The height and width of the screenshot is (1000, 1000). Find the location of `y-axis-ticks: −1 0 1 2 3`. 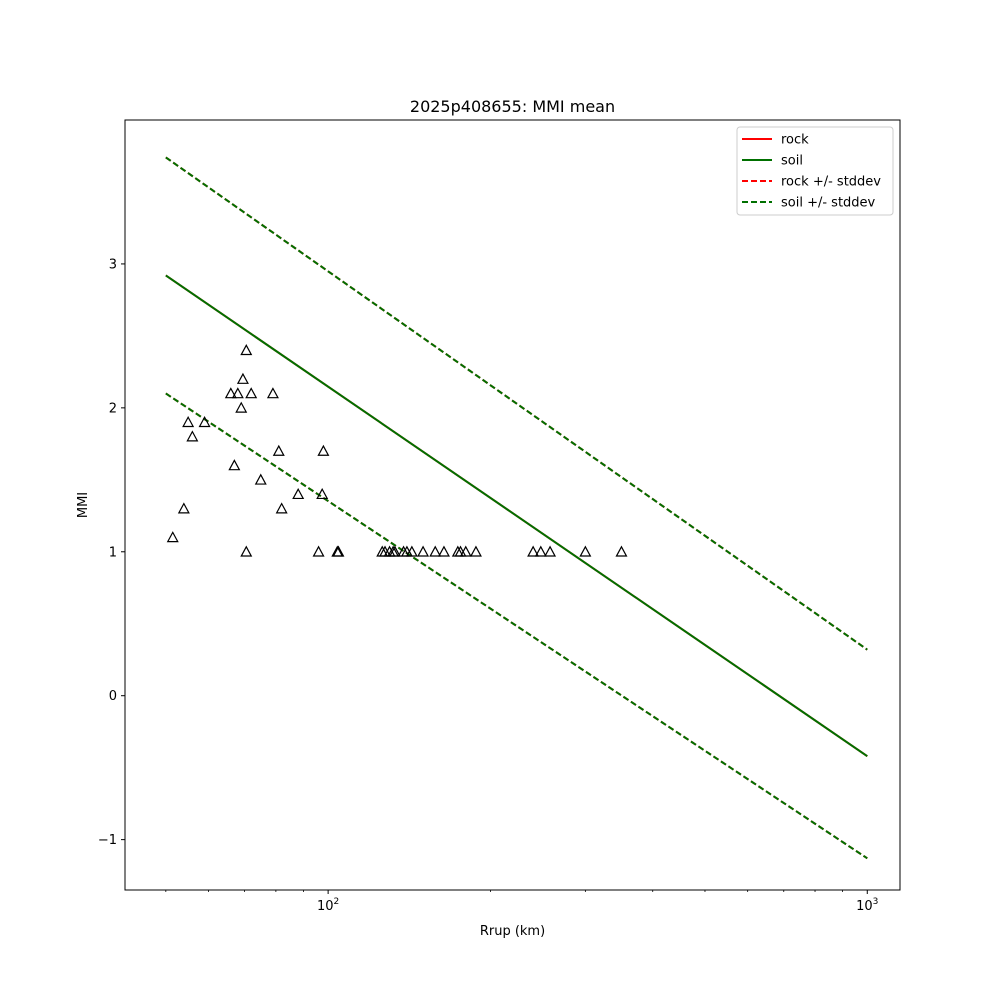

y-axis-ticks: −1 0 1 2 3 is located at coordinates (111, 552).